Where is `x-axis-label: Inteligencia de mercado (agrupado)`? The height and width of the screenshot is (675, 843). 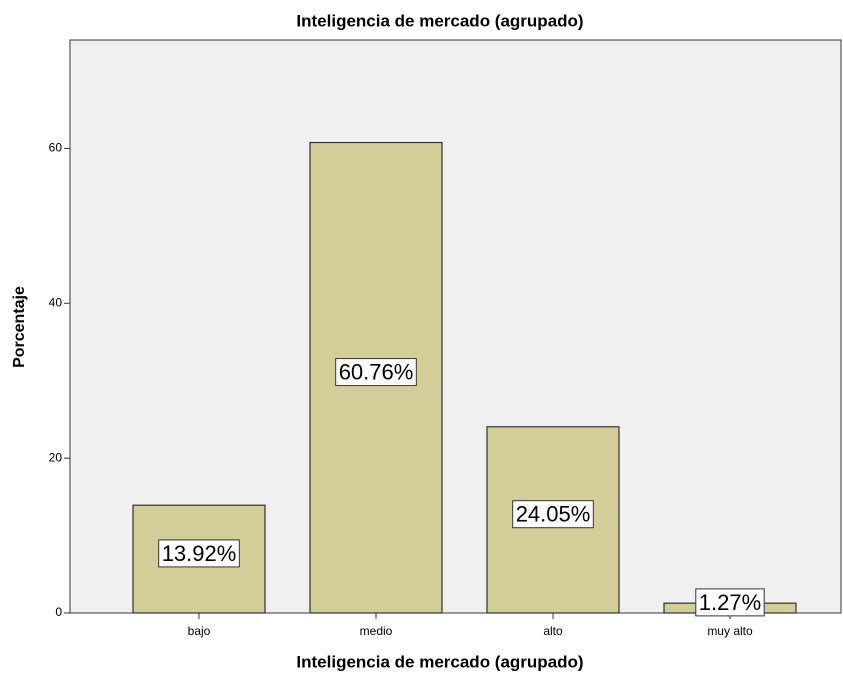
x-axis-label: Inteligencia de mercado (agrupado) is located at coordinates (439, 661).